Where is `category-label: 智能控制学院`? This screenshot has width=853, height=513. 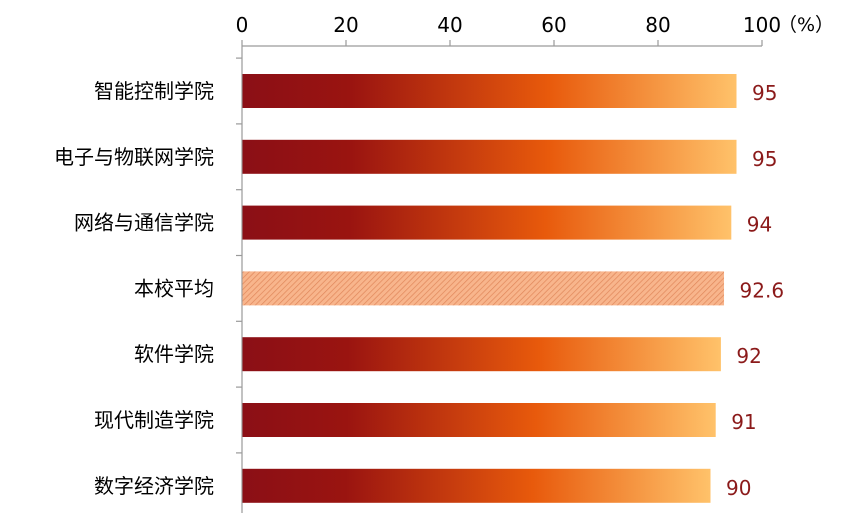
category-label: 智能控制学院 is located at coordinates (154, 91).